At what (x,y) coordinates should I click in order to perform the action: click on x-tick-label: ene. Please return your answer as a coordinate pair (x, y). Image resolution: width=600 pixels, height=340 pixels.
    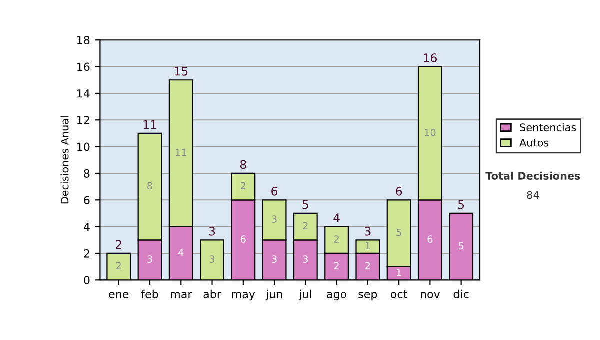
    Looking at the image, I should click on (119, 295).